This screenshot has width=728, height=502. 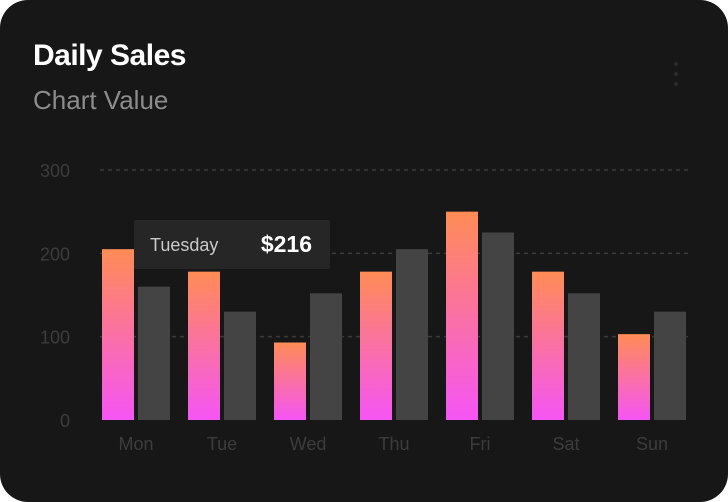 I want to click on x-tick-label: Mon, so click(x=135, y=444).